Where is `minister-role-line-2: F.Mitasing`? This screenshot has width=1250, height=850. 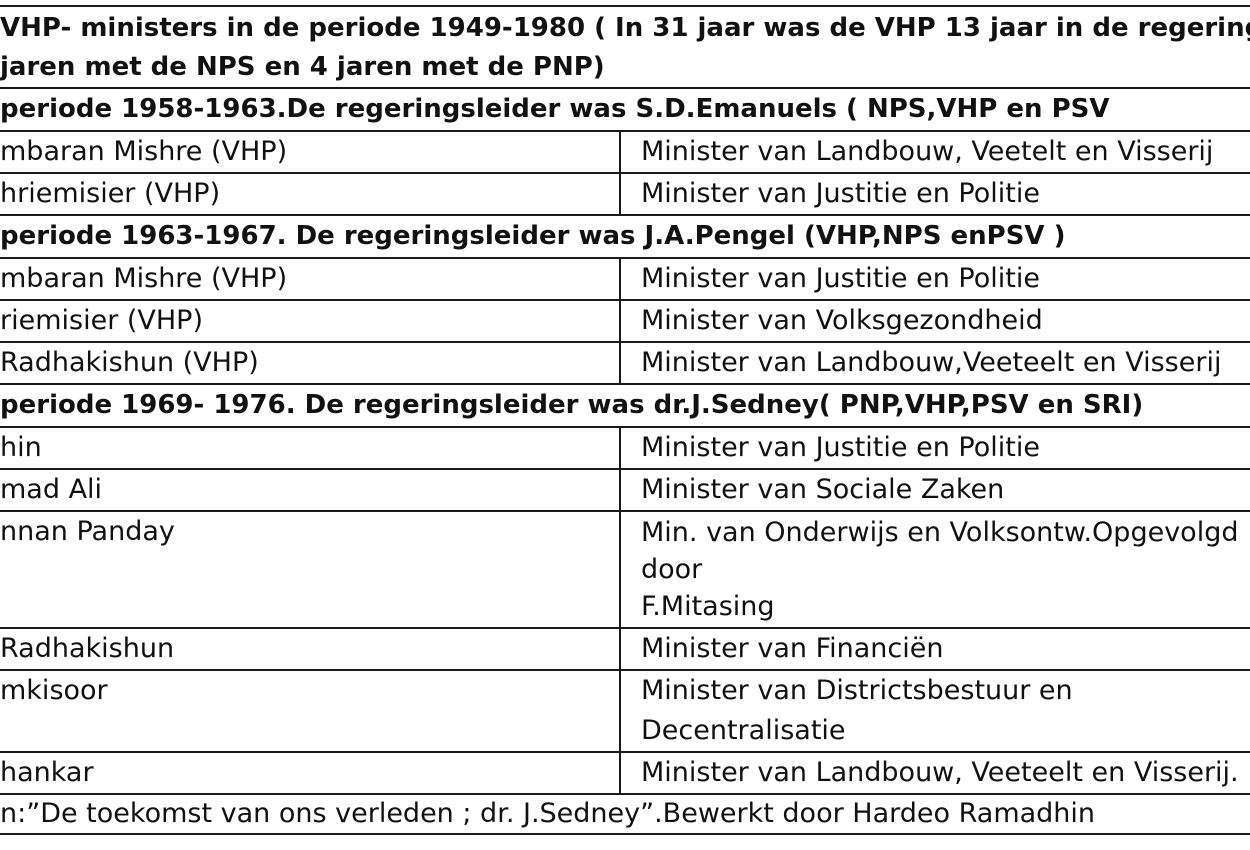
minister-role-line-2: F.Mitasing is located at coordinates (708, 606).